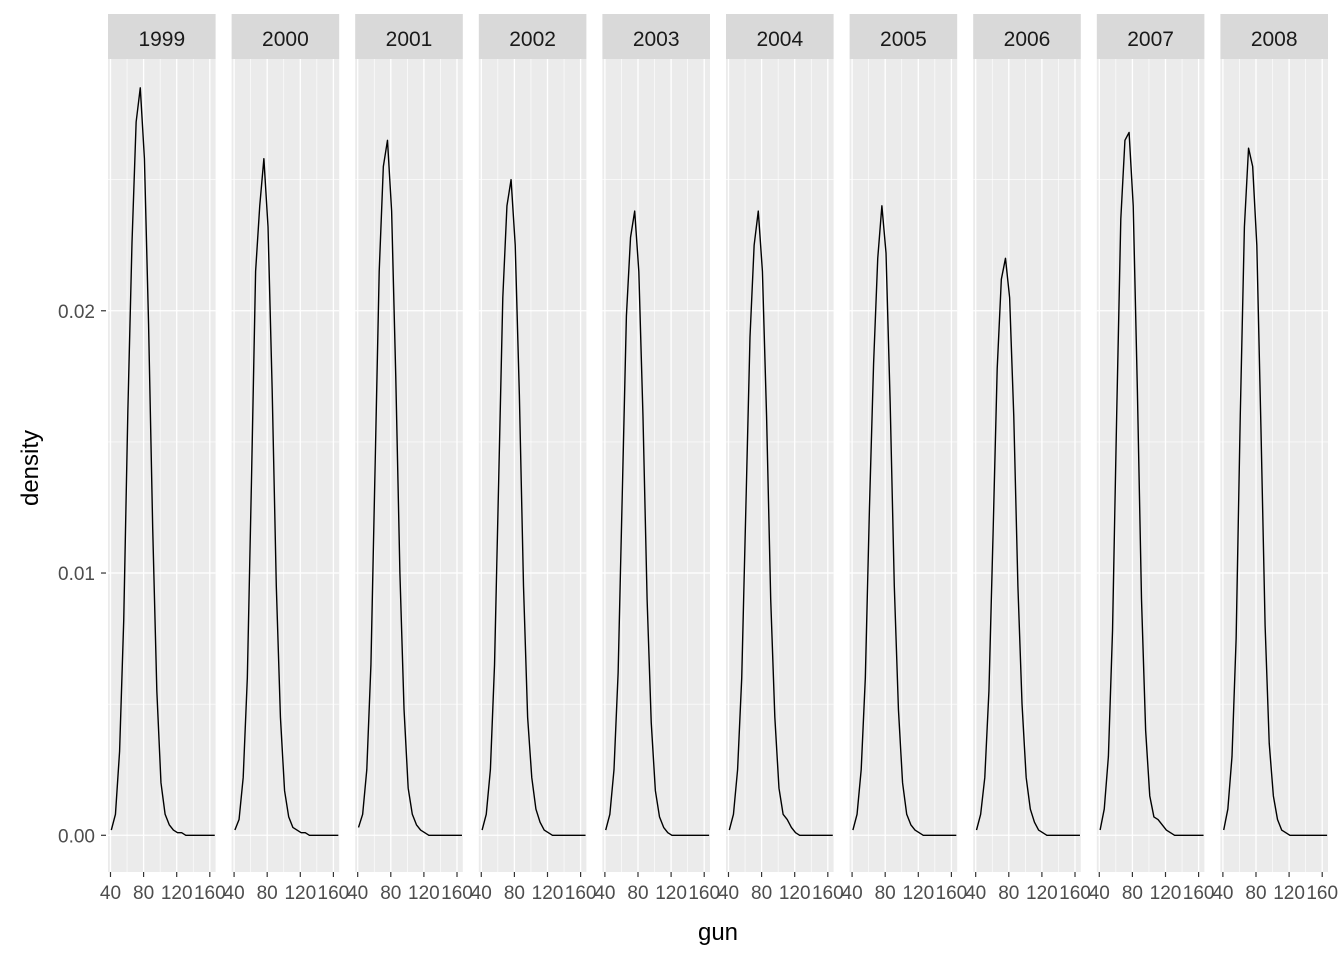 The height and width of the screenshot is (960, 1344). I want to click on density-line-2000, so click(286, 496).